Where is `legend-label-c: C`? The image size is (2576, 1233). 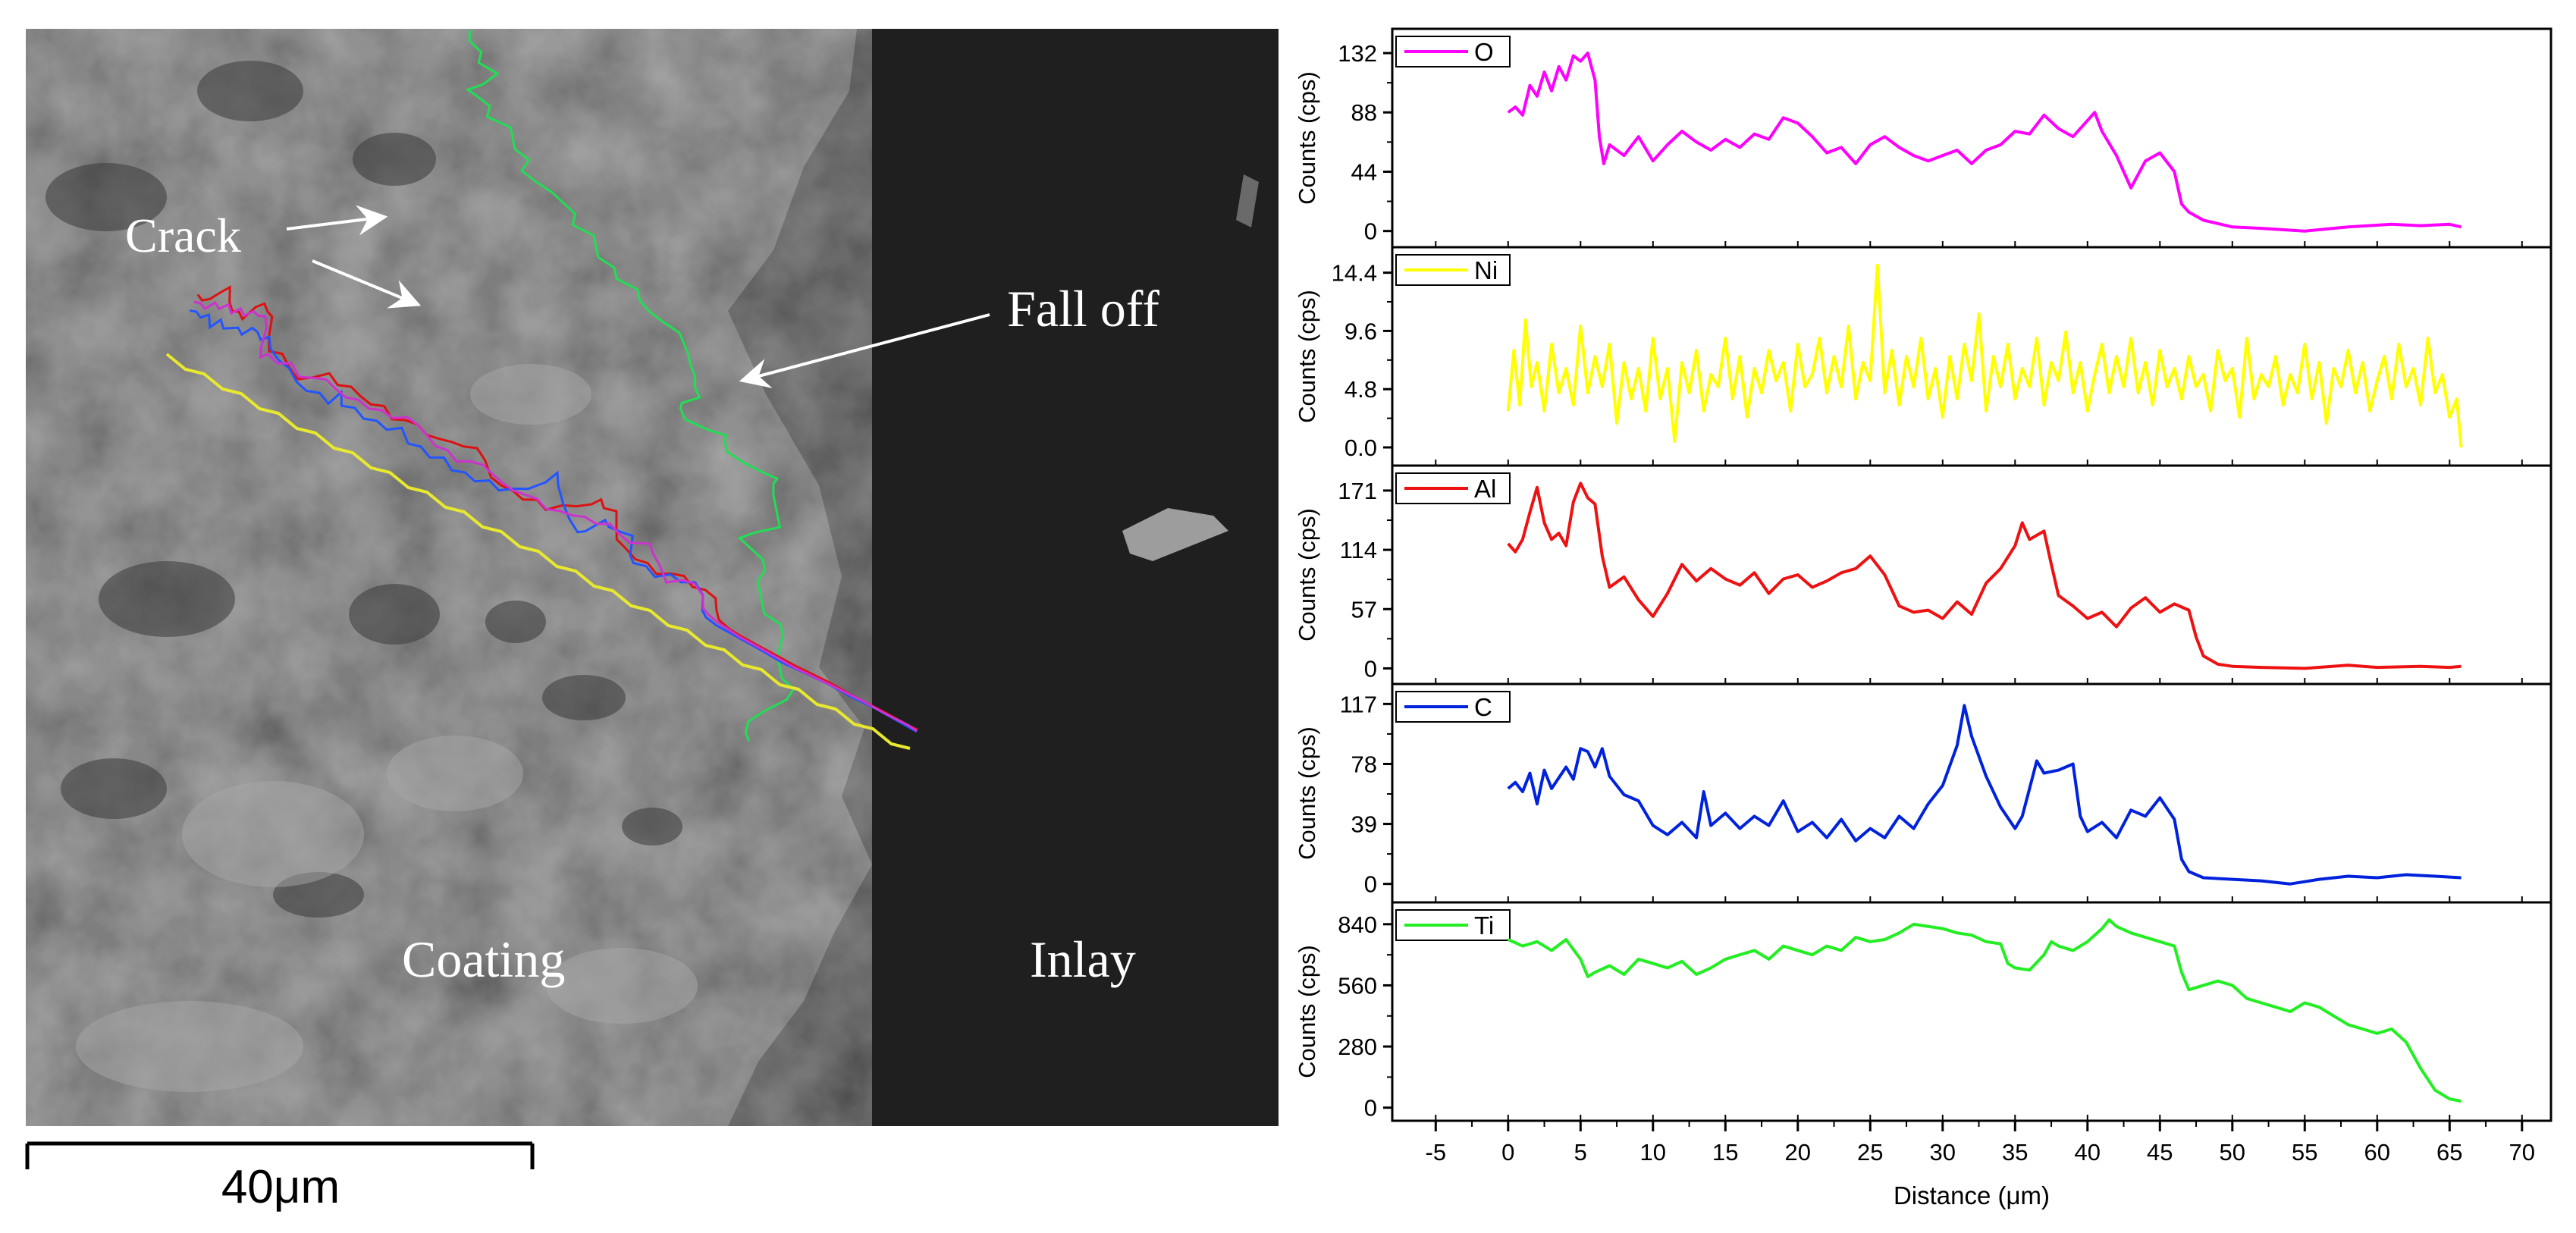 legend-label-c: C is located at coordinates (1483, 707).